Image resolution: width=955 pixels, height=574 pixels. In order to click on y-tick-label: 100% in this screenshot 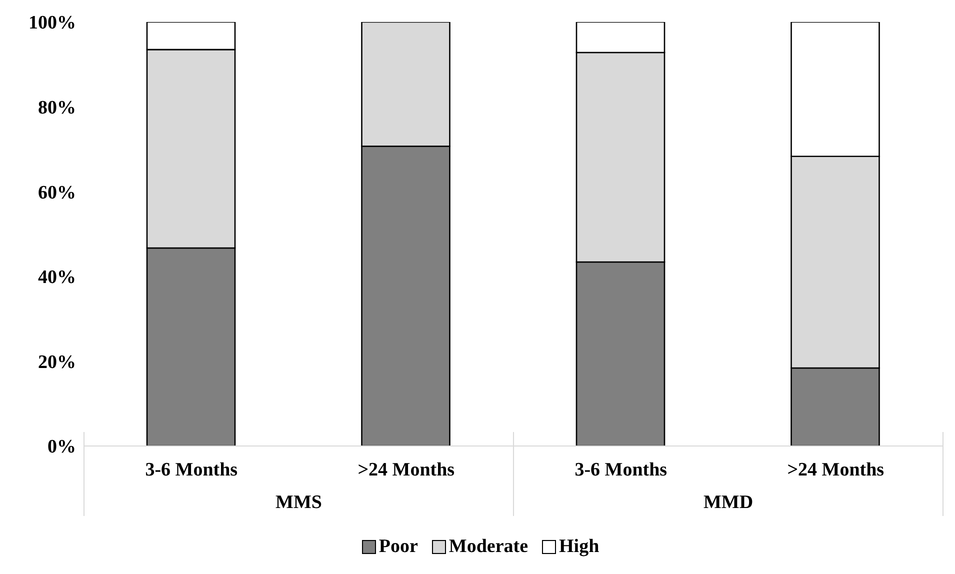, I will do `click(52, 23)`.